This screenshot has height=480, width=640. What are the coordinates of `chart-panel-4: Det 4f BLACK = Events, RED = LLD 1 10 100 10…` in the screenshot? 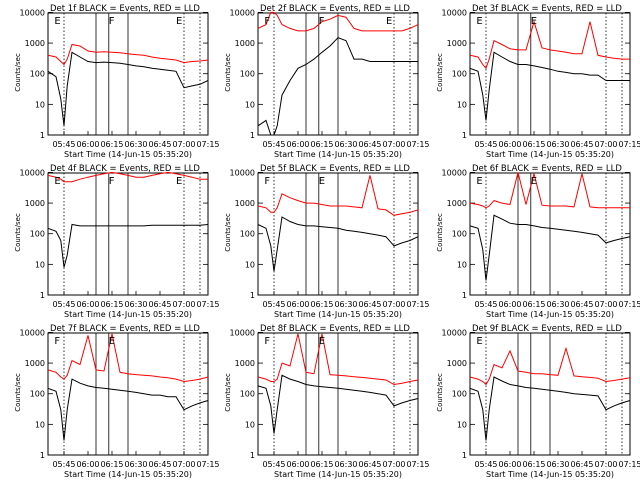 It's located at (117, 241).